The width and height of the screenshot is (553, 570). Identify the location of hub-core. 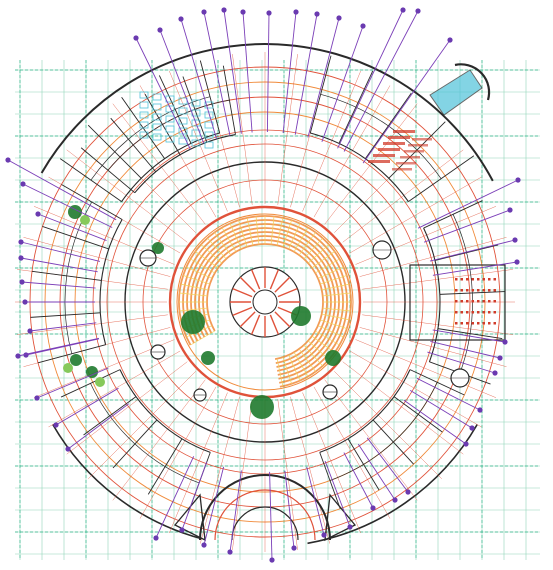
(265, 302).